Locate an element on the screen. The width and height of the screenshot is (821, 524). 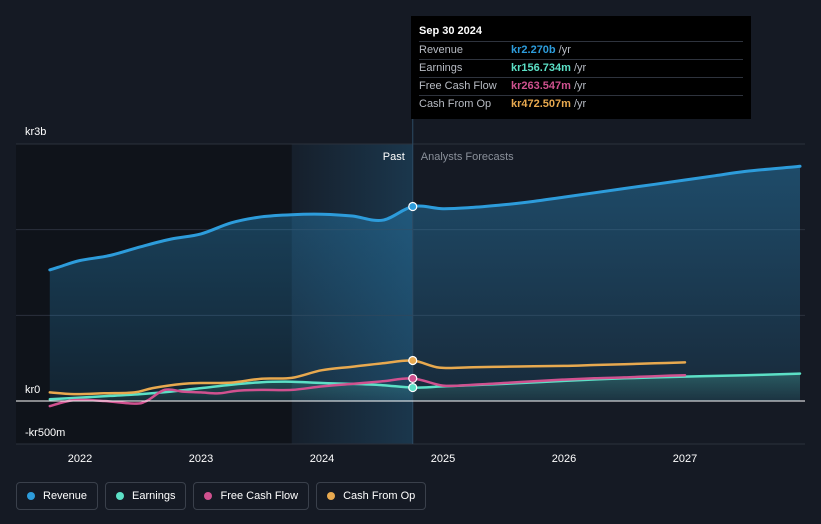
y-tick-label: kr0 is located at coordinates (32, 390).